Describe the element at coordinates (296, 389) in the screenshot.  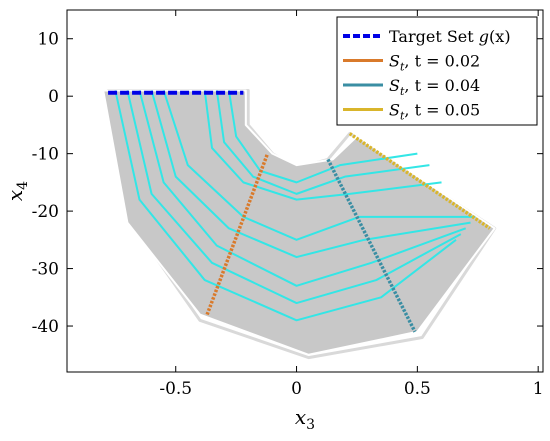
I see `x-tick-label-1: 0` at that location.